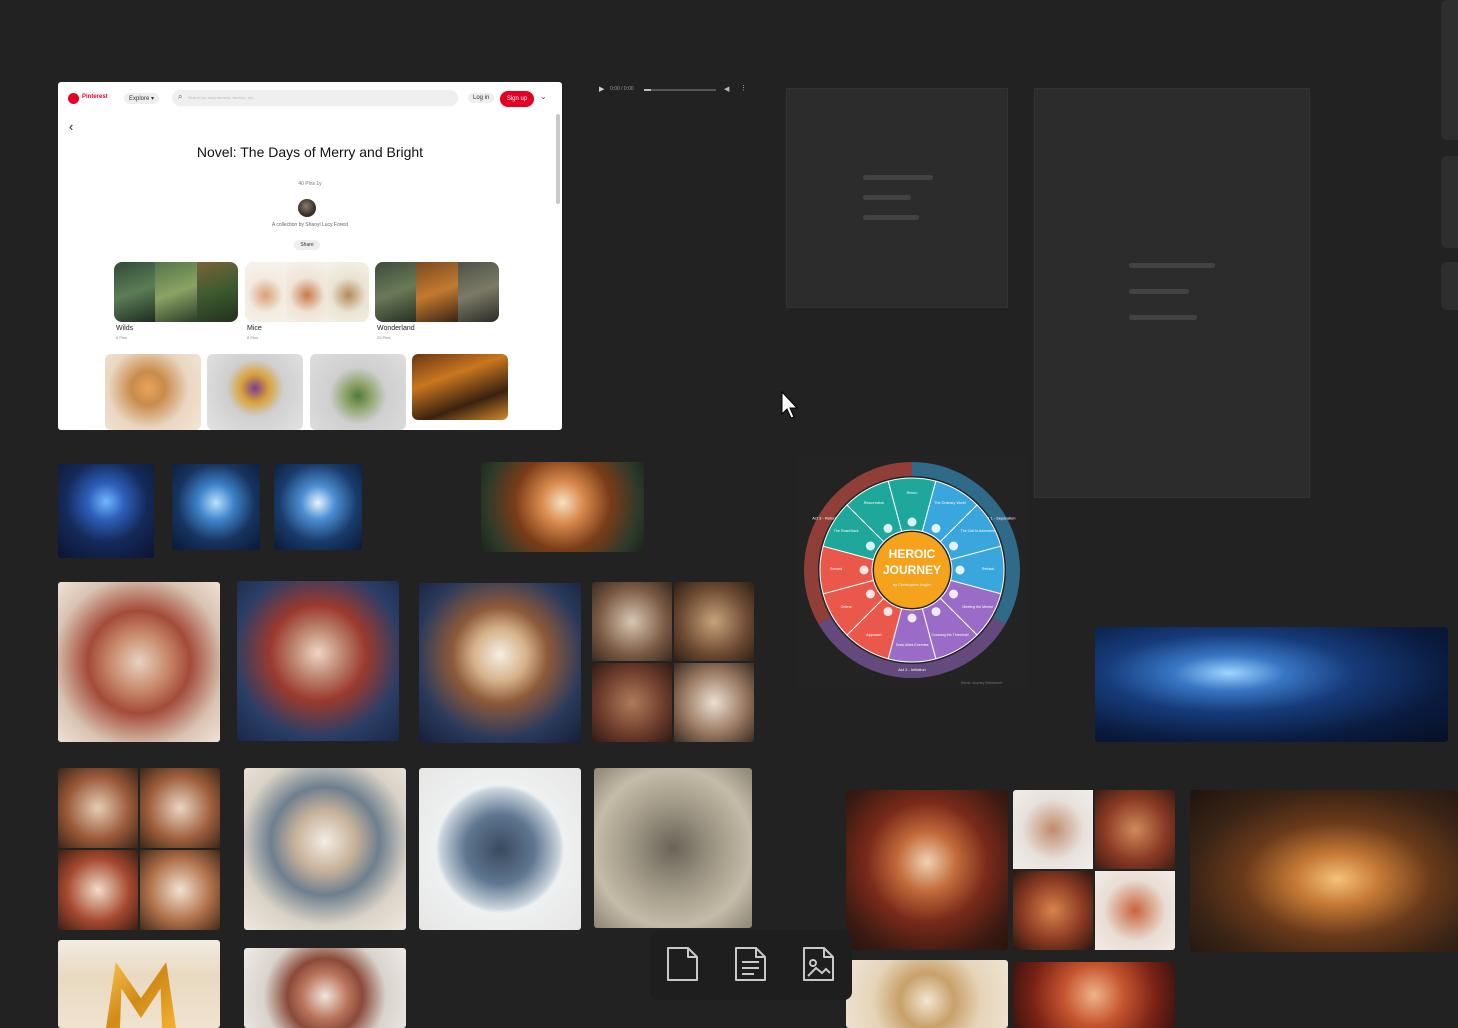 The image size is (1458, 1028). I want to click on scrollbar, so click(558, 159).